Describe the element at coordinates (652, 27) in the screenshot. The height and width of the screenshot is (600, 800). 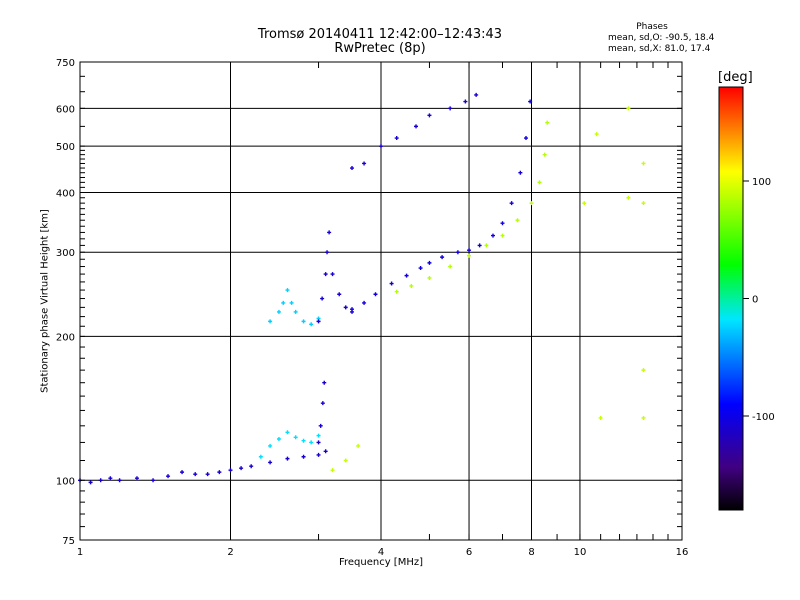
I see `phases-heading: Phases` at that location.